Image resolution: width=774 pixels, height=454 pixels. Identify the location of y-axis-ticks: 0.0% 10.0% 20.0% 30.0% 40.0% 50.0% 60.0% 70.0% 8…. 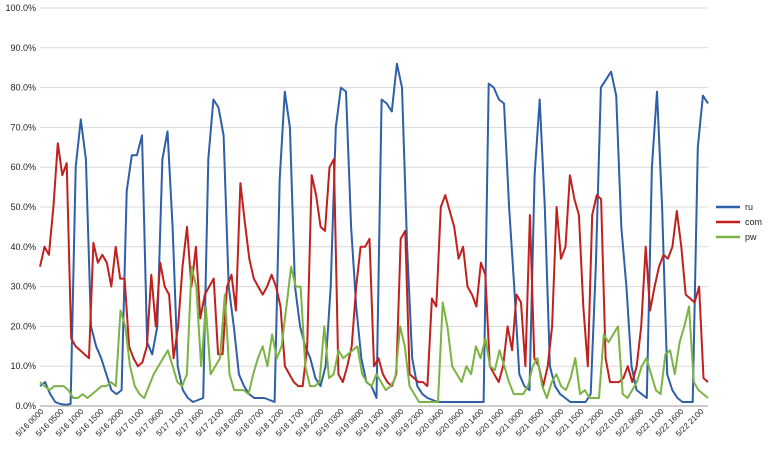
(20, 207).